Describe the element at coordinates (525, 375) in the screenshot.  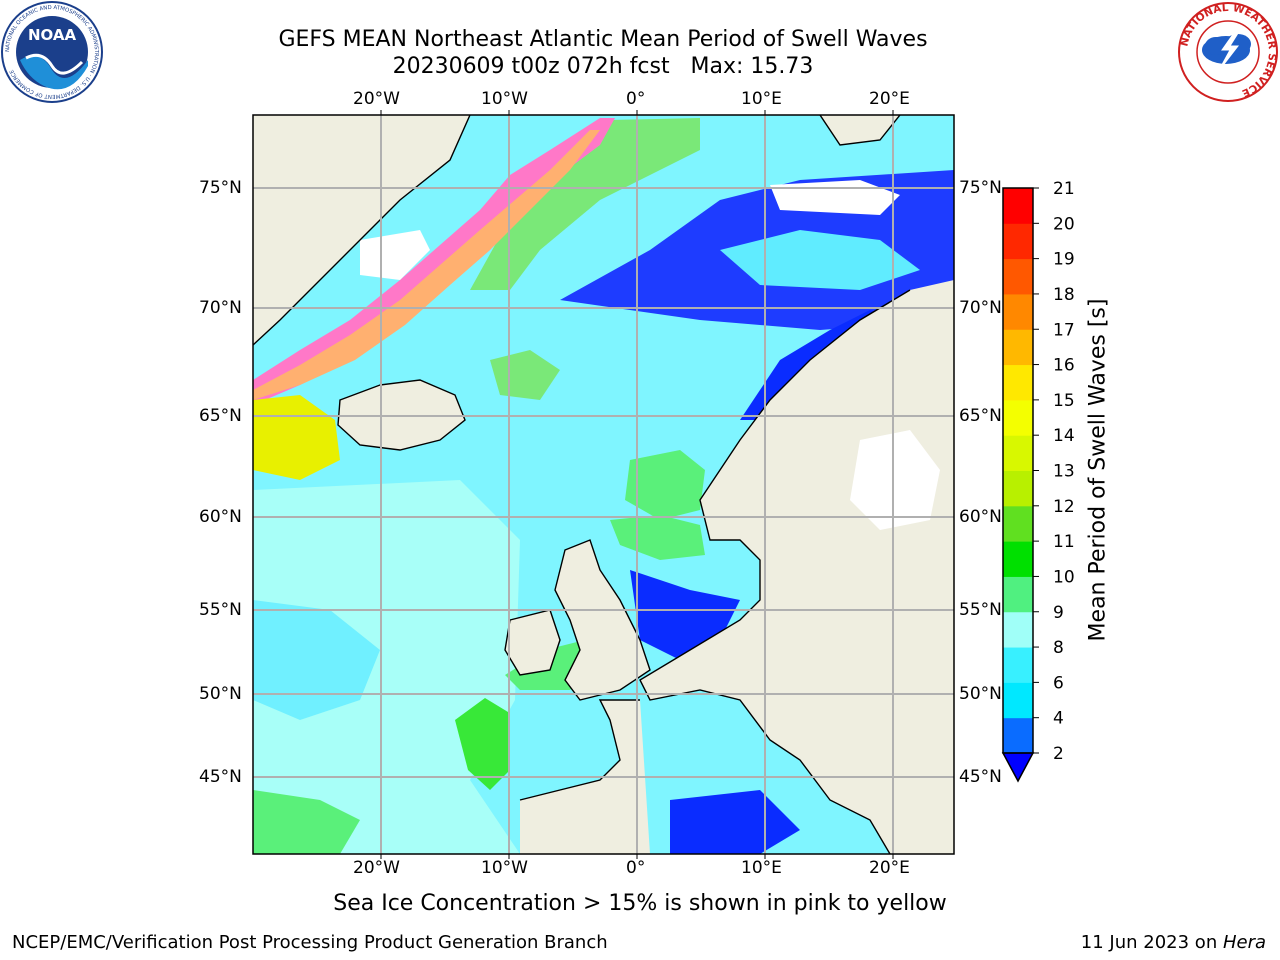
I see `swell-field-green-norwegian` at that location.